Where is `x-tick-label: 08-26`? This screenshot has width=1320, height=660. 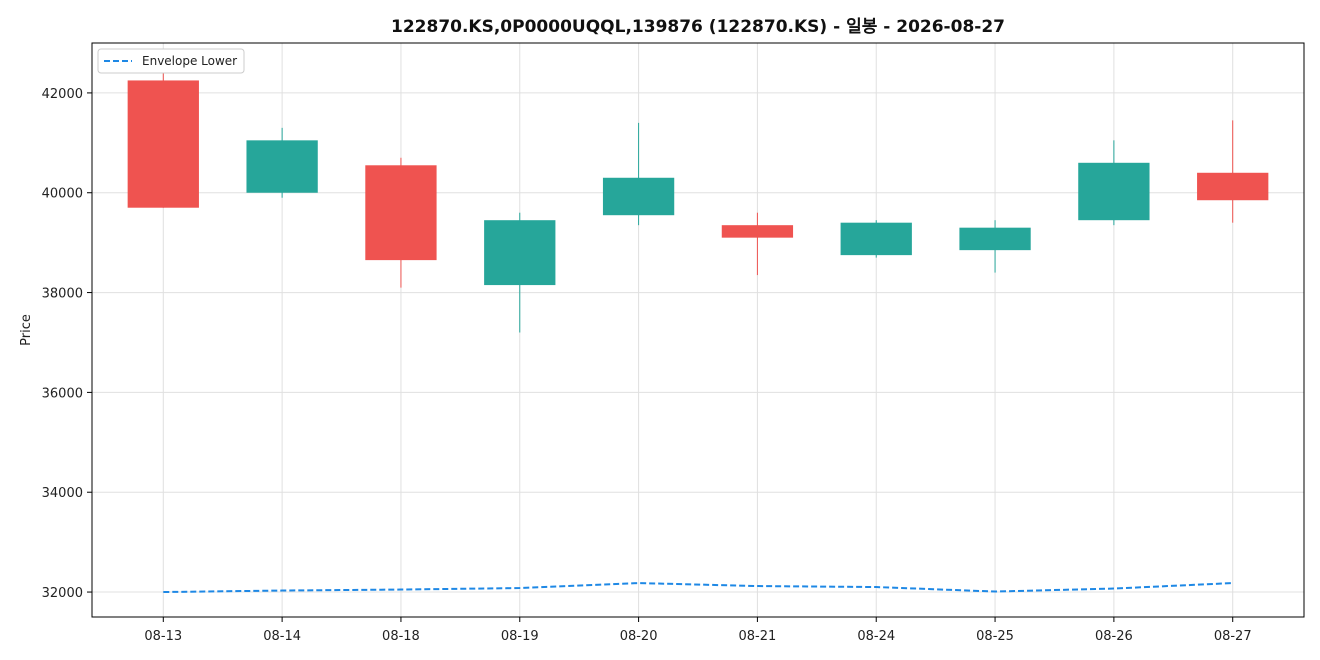 x-tick-label: 08-26 is located at coordinates (1114, 636).